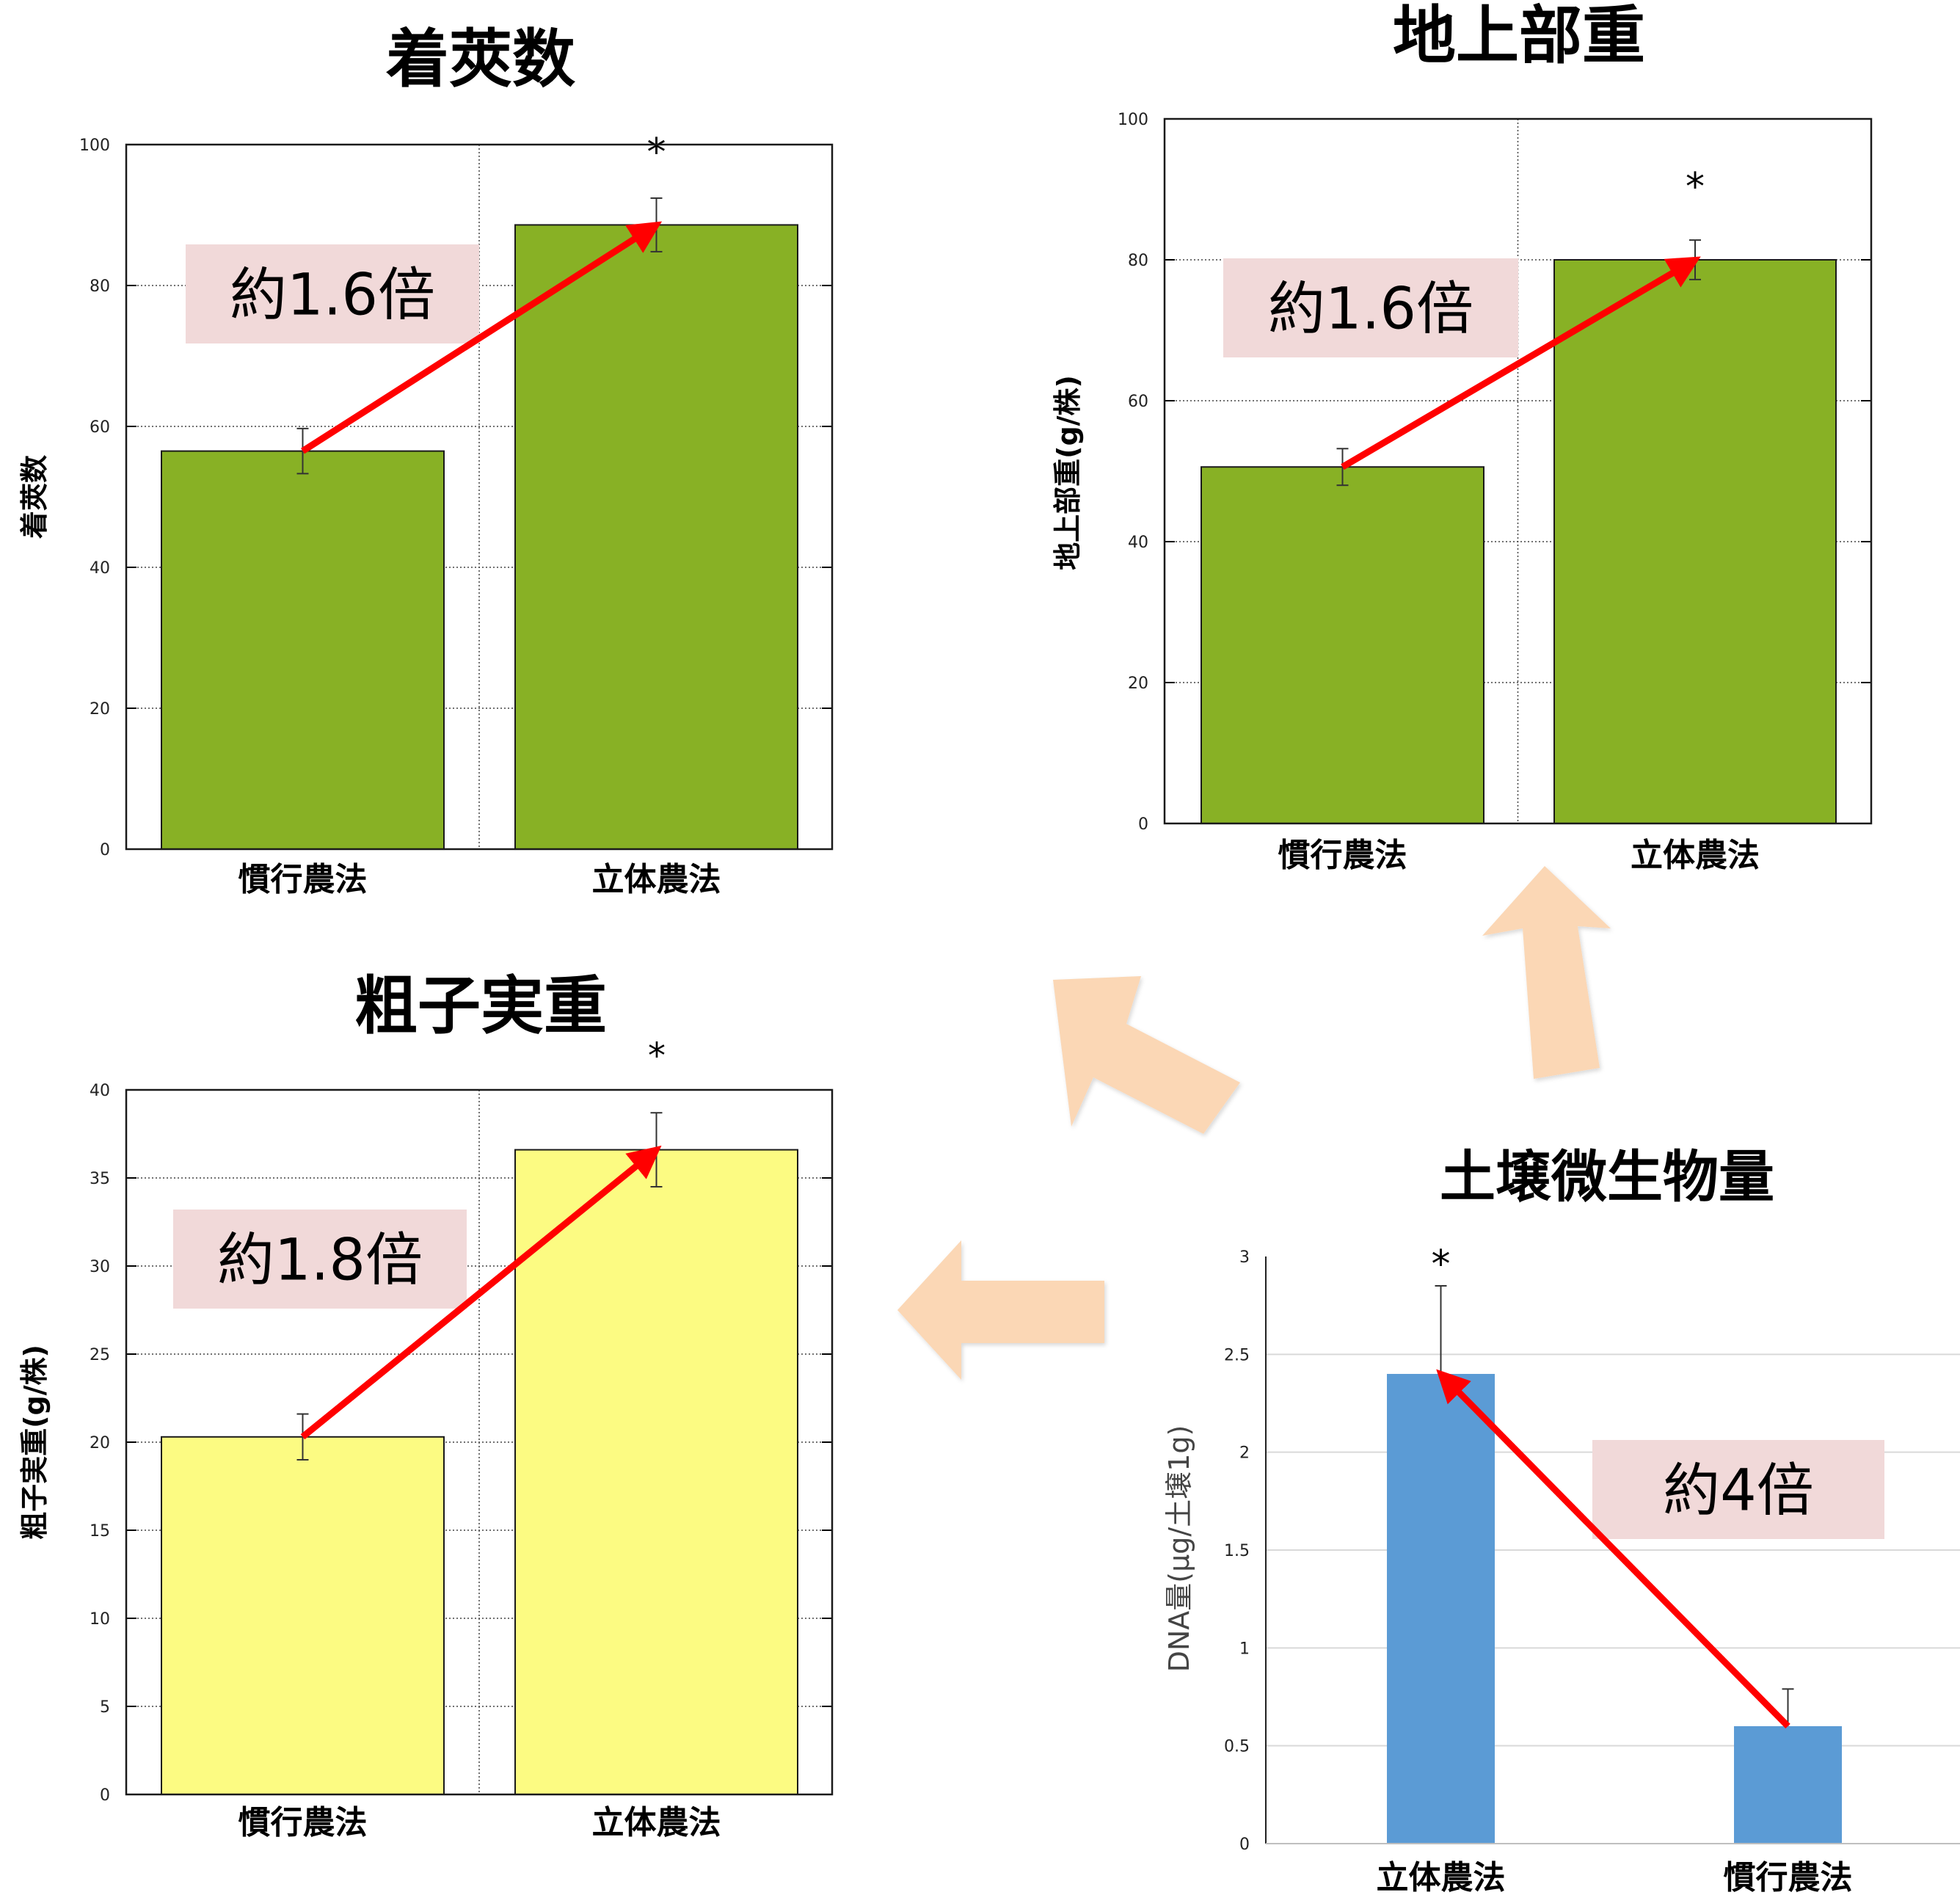 The height and width of the screenshot is (1895, 1960). Describe the element at coordinates (1237, 1551) in the screenshot. I see `y-tick-label: 1.5` at that location.